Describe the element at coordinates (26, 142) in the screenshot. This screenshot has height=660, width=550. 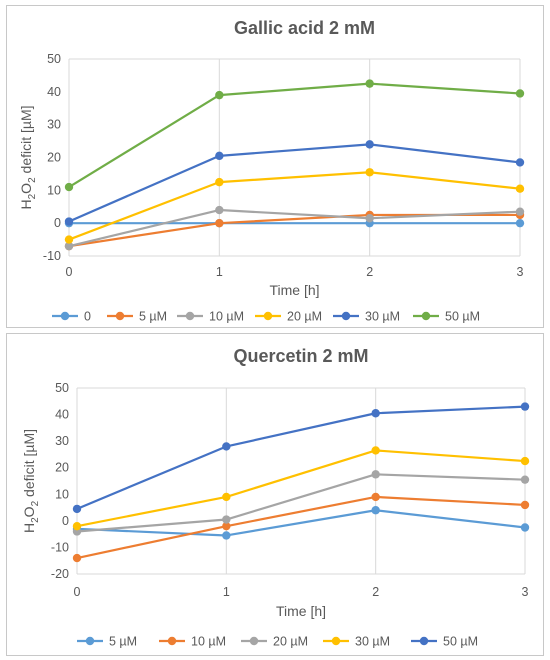
I see `gallic-y-axis-label-part: deficit [µM]` at that location.